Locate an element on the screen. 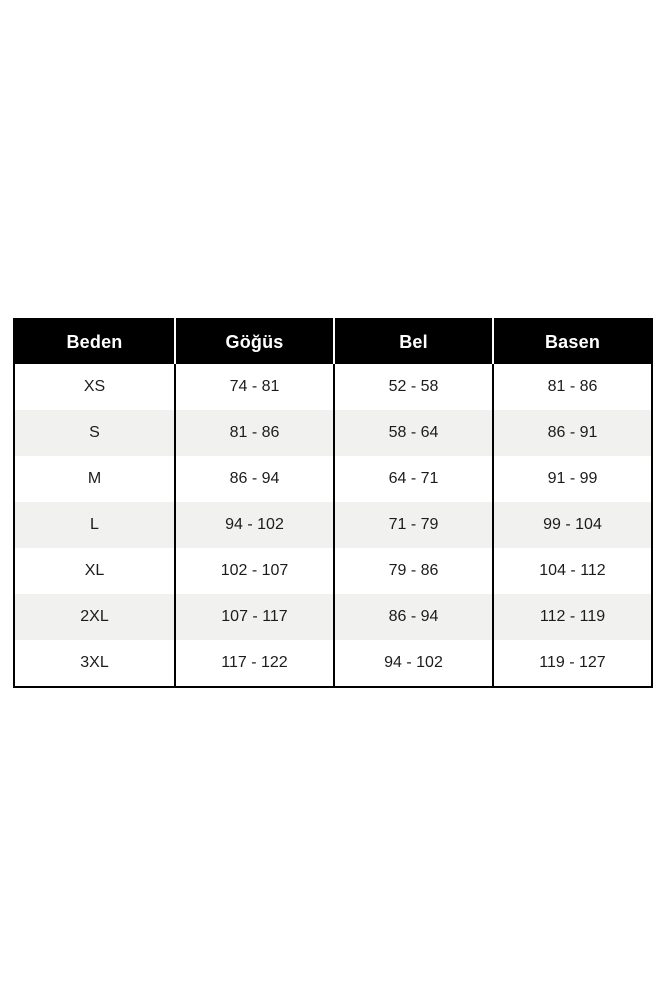 This screenshot has width=665, height=1000. cell-waist: 52 - 58 is located at coordinates (413, 387).